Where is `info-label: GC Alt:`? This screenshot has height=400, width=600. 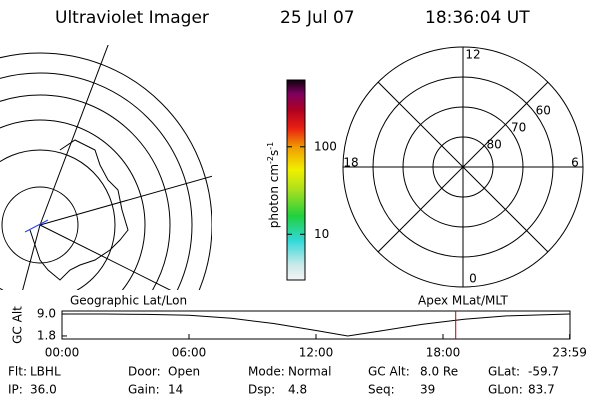
info-label: GC Alt: is located at coordinates (389, 372).